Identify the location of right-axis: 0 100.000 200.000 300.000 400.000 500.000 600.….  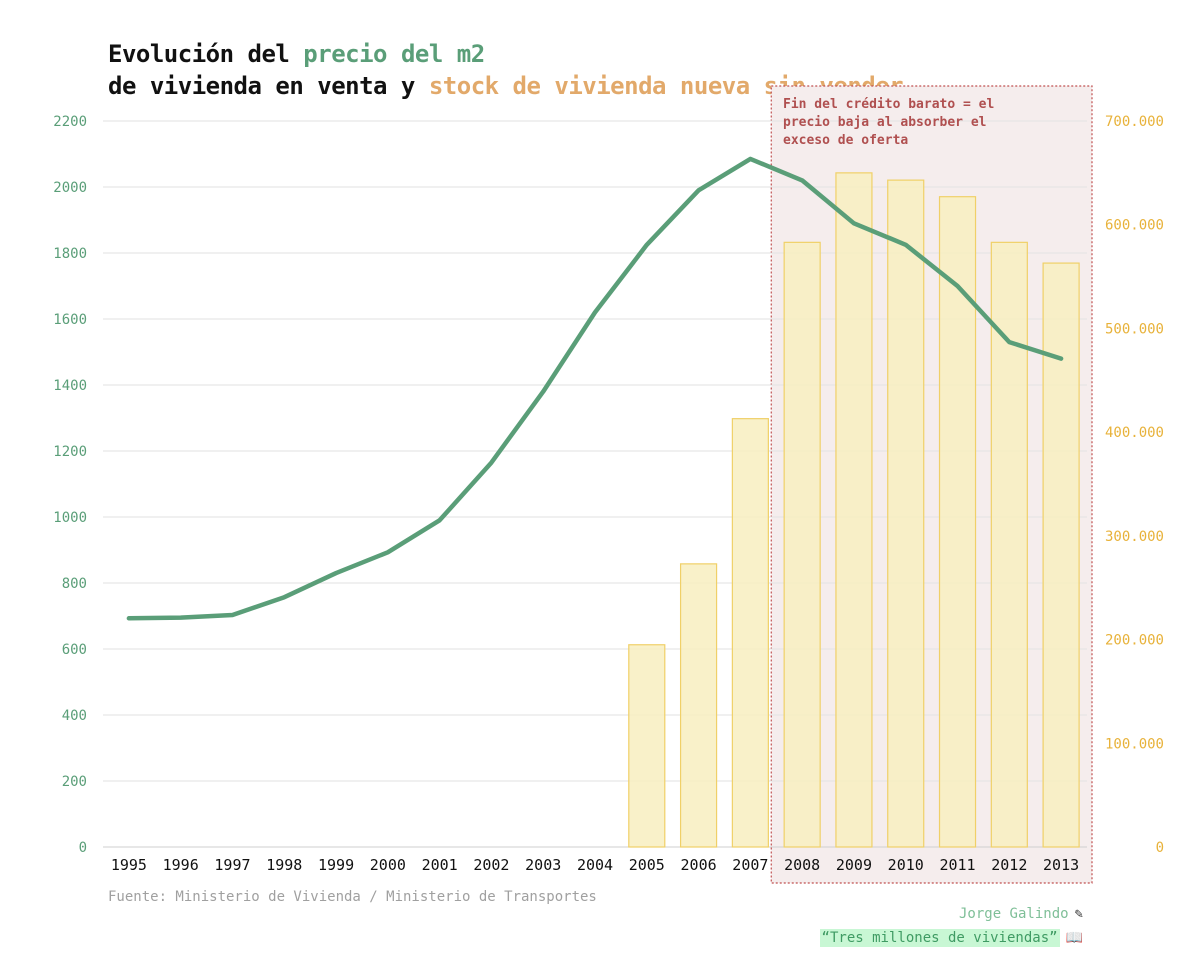
(1134, 485).